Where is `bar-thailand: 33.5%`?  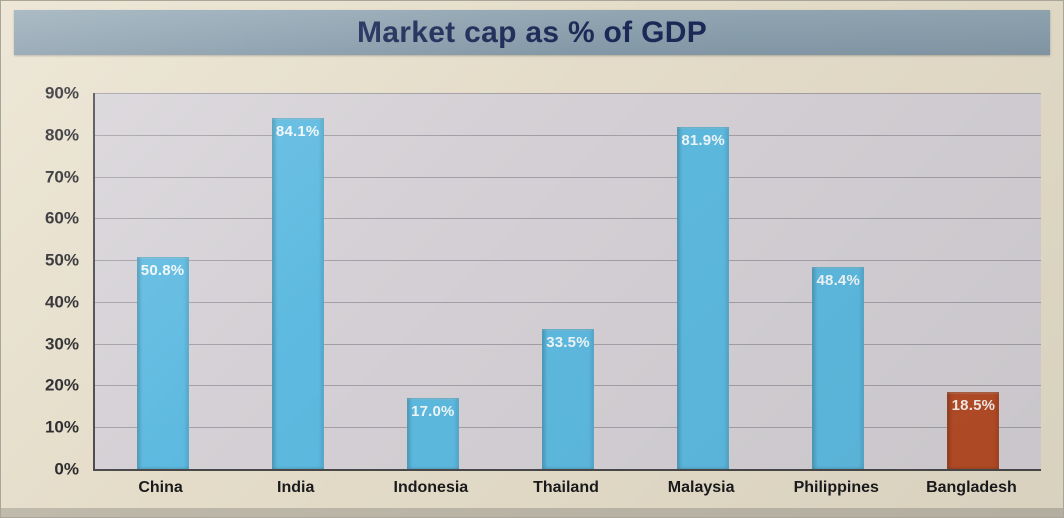
bar-thailand: 33.5% is located at coordinates (567, 399).